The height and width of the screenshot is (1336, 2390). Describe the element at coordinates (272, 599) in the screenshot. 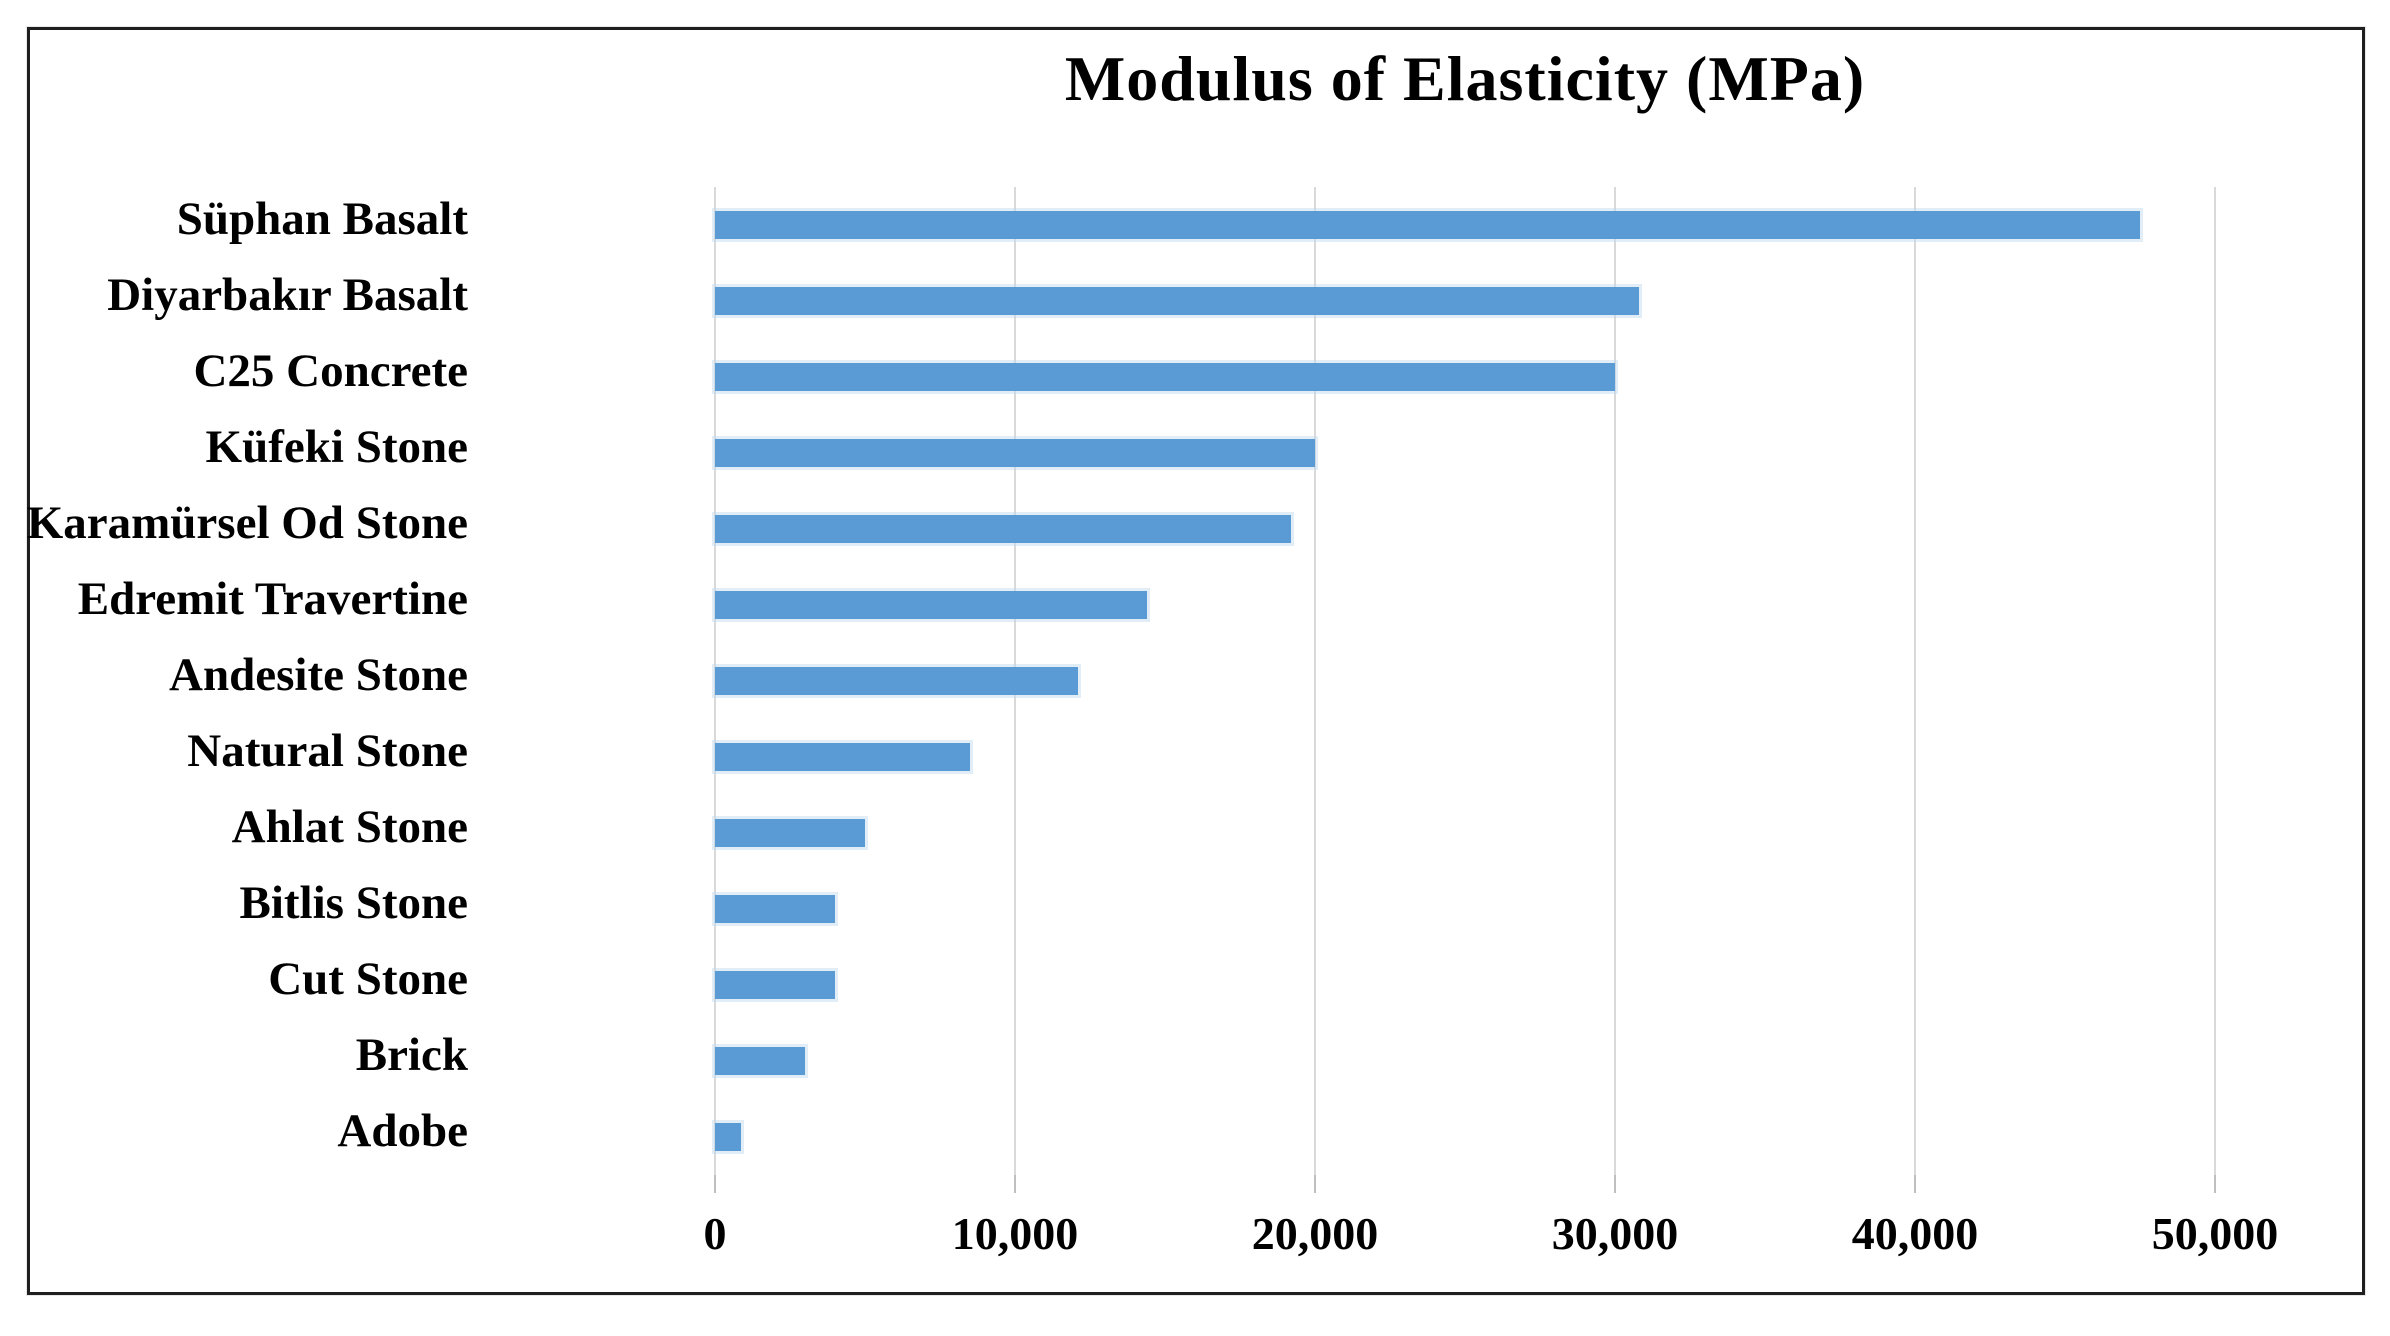

I see `category-label: Edremit Travertine` at that location.